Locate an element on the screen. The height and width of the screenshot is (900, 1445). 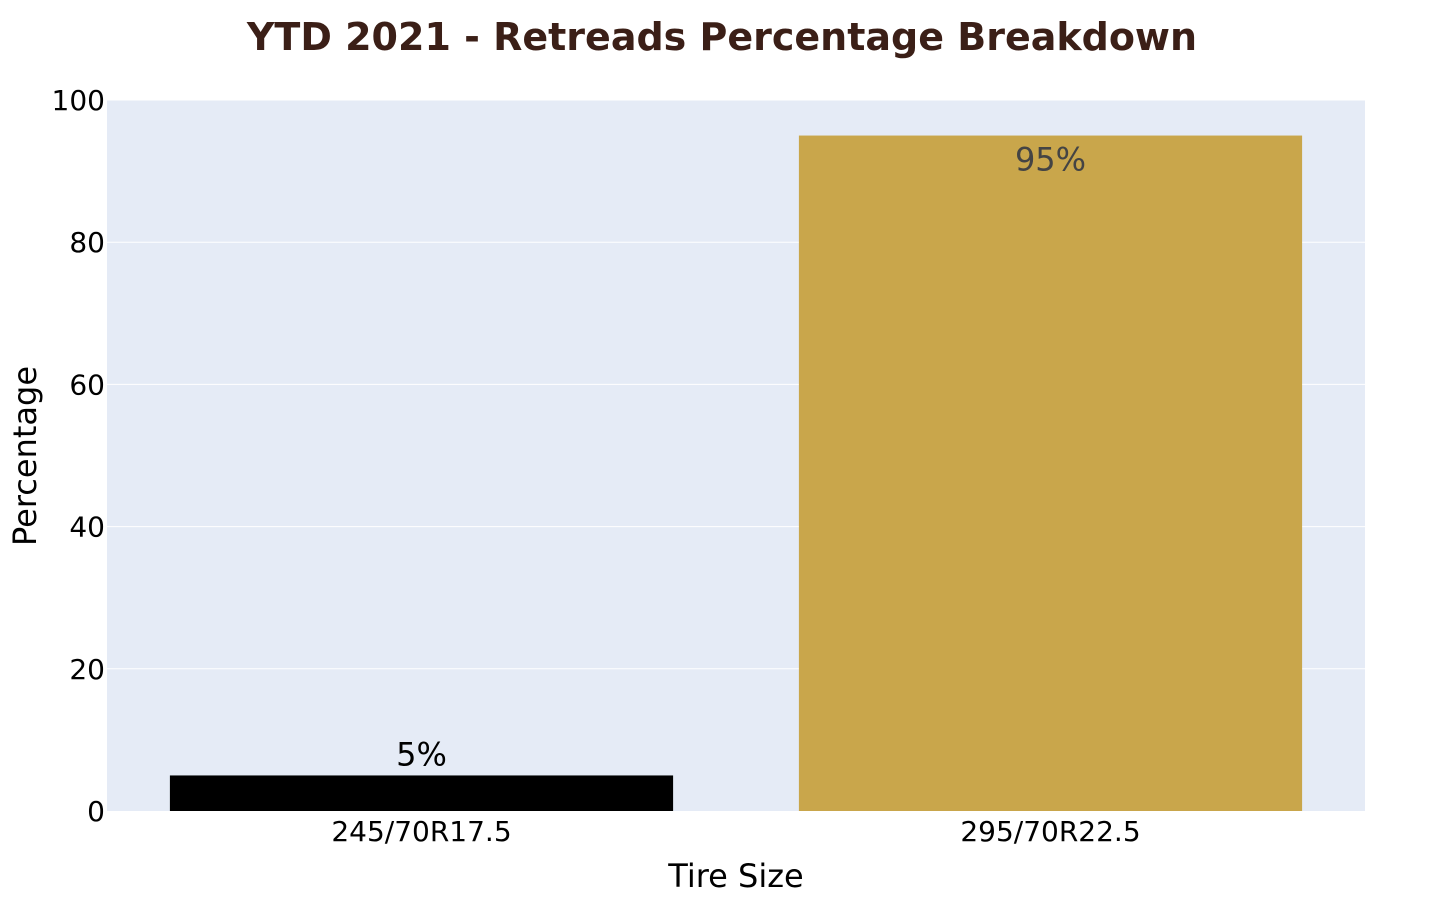
y-tick-label: 100 is located at coordinates (78, 100).